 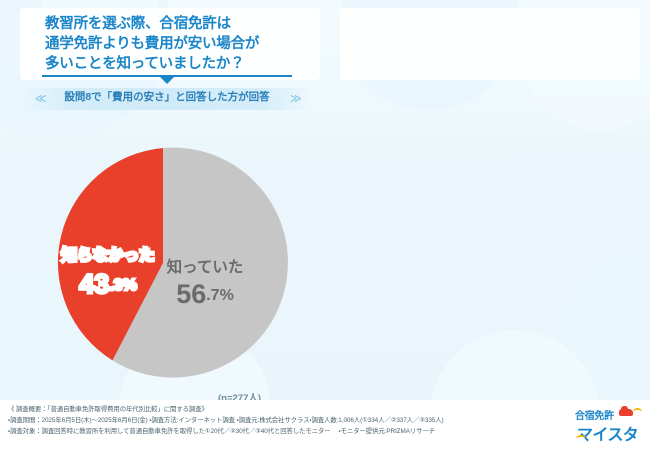 What do you see at coordinates (167, 76) in the screenshot?
I see `left-title-rule` at bounding box center [167, 76].